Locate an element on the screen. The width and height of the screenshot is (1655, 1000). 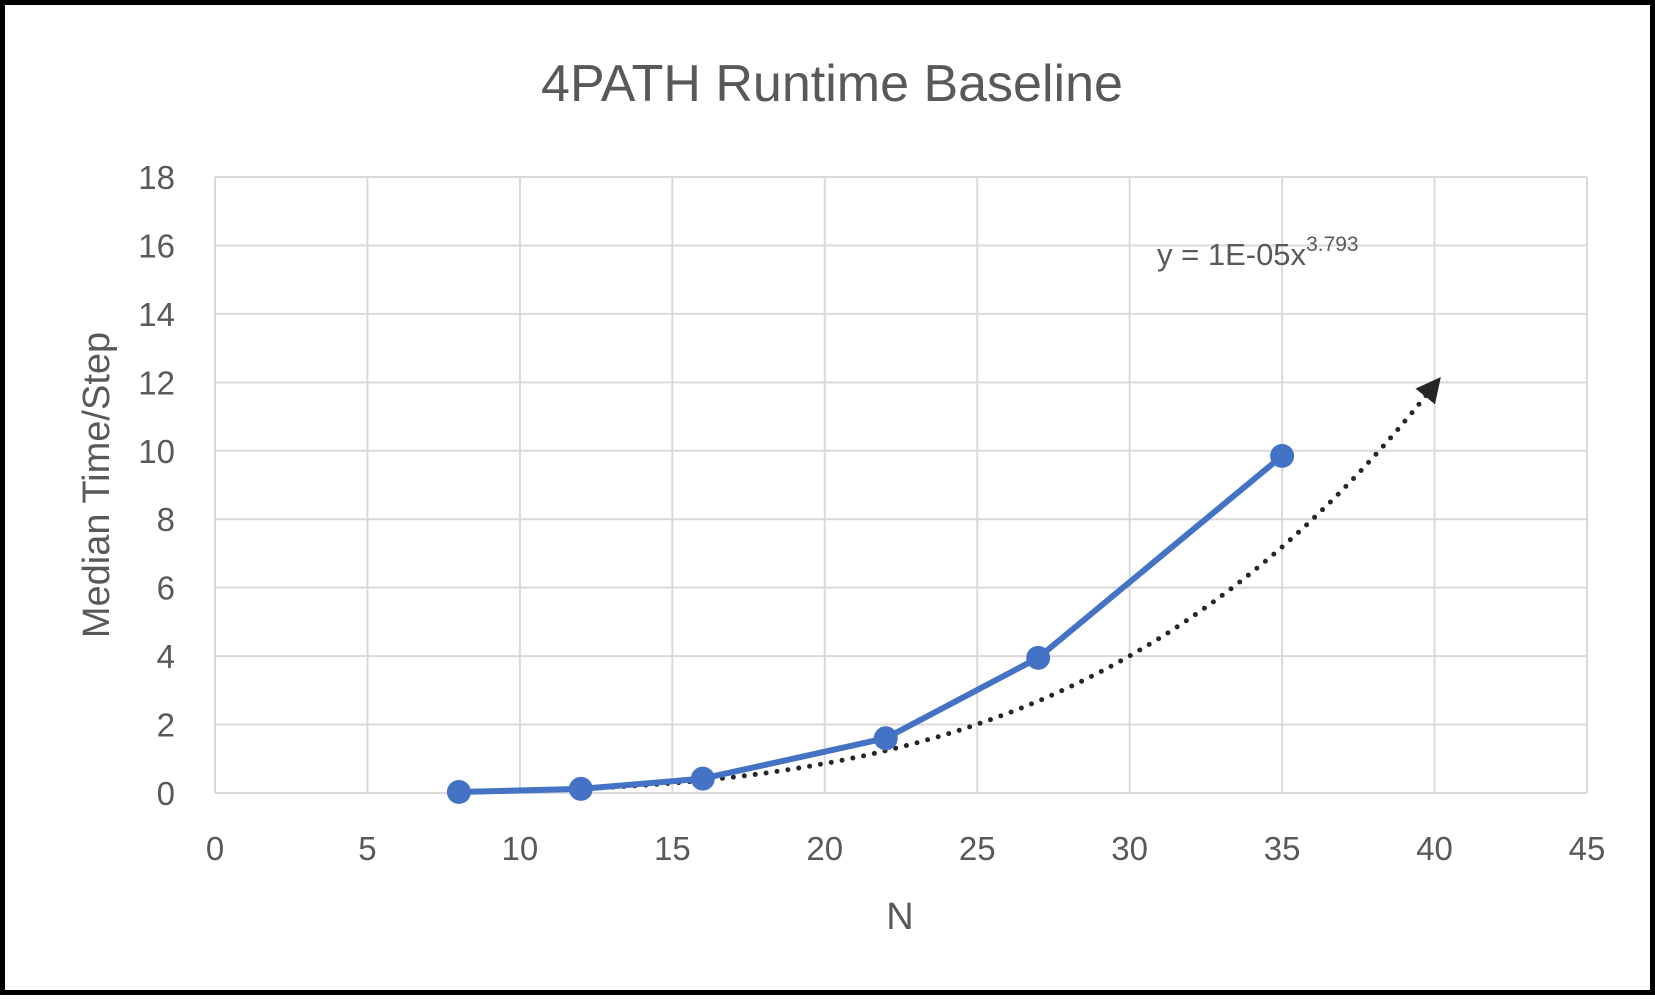
y-tick-label: 8 is located at coordinates (166, 519).